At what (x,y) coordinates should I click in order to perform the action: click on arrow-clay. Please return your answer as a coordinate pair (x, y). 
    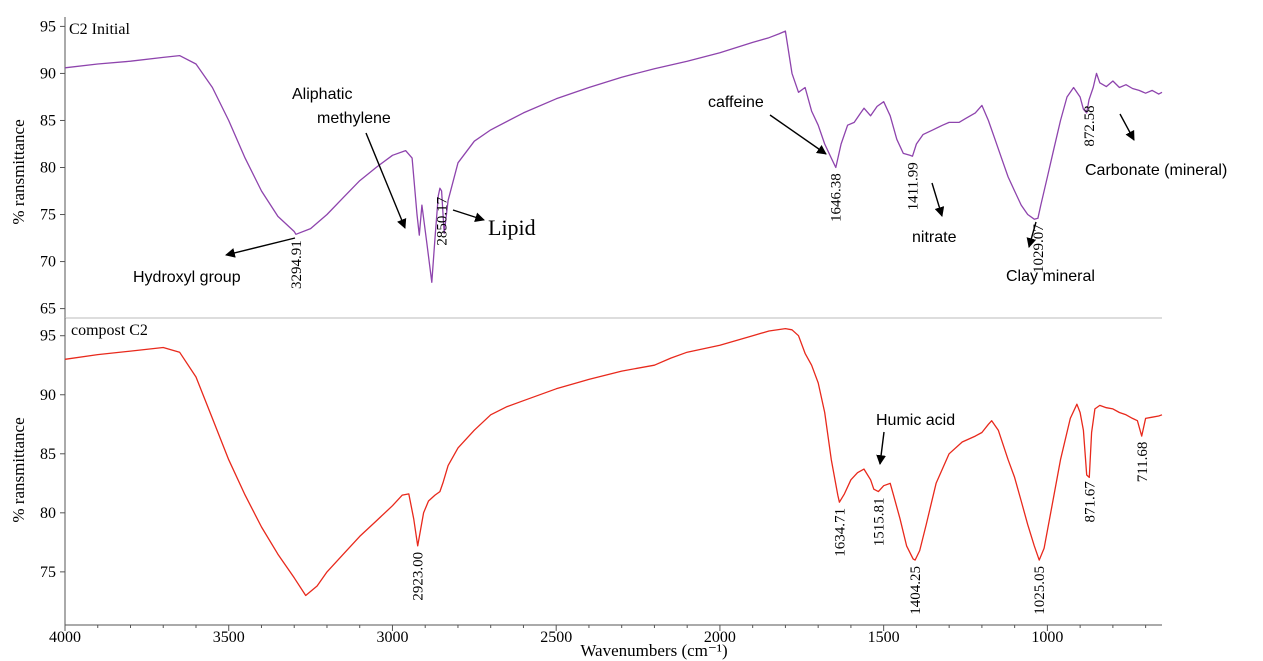
    Looking at the image, I should click on (1031, 234).